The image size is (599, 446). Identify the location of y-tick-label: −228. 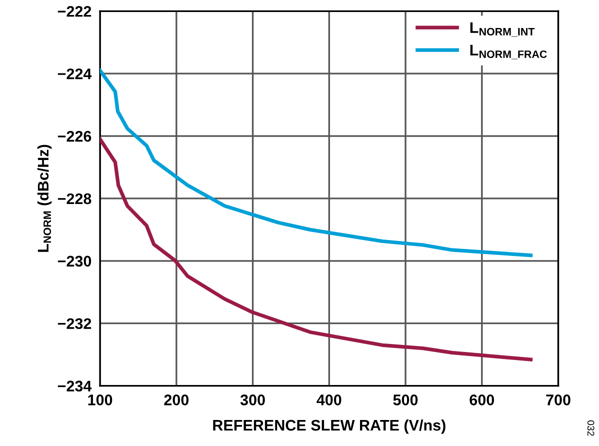
(75, 198).